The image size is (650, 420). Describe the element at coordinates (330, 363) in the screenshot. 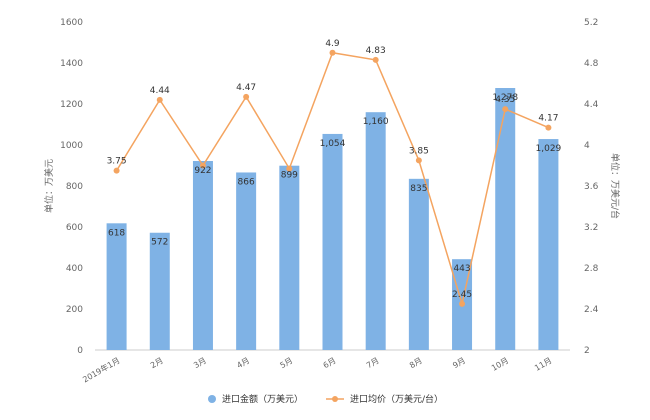

I see `x-tick-label: 6月` at that location.